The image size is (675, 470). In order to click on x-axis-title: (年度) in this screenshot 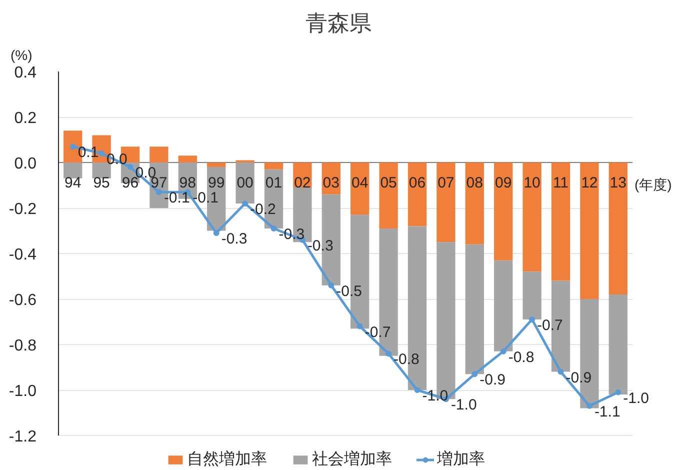, I will do `click(653, 184)`.